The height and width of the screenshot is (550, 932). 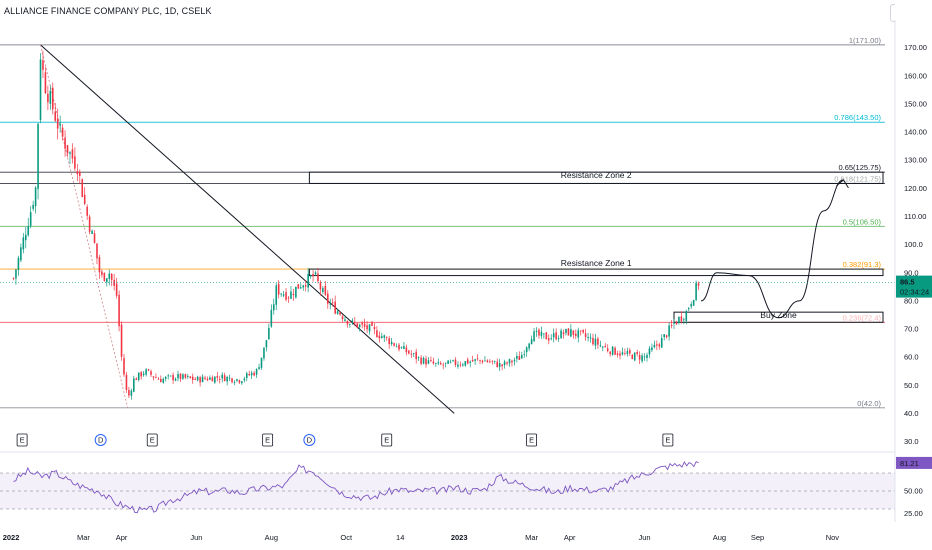 What do you see at coordinates (913, 244) in the screenshot?
I see `y-tick-label: 100.0` at bounding box center [913, 244].